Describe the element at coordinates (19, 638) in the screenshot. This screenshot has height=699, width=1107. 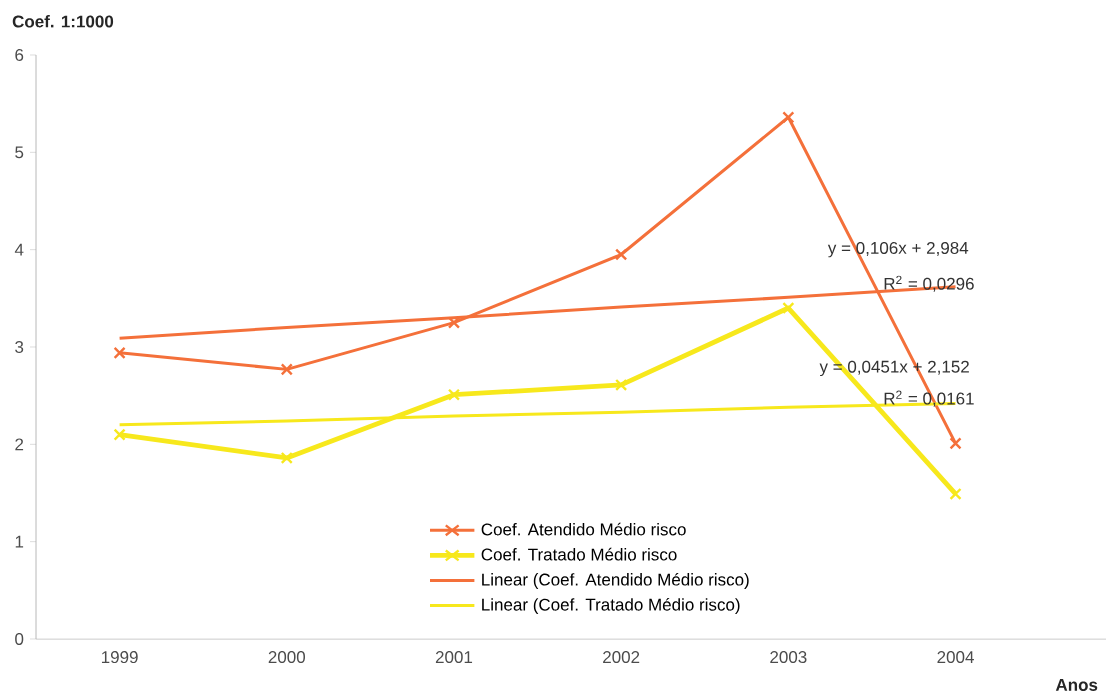
I see `y-tick-label: 0` at that location.